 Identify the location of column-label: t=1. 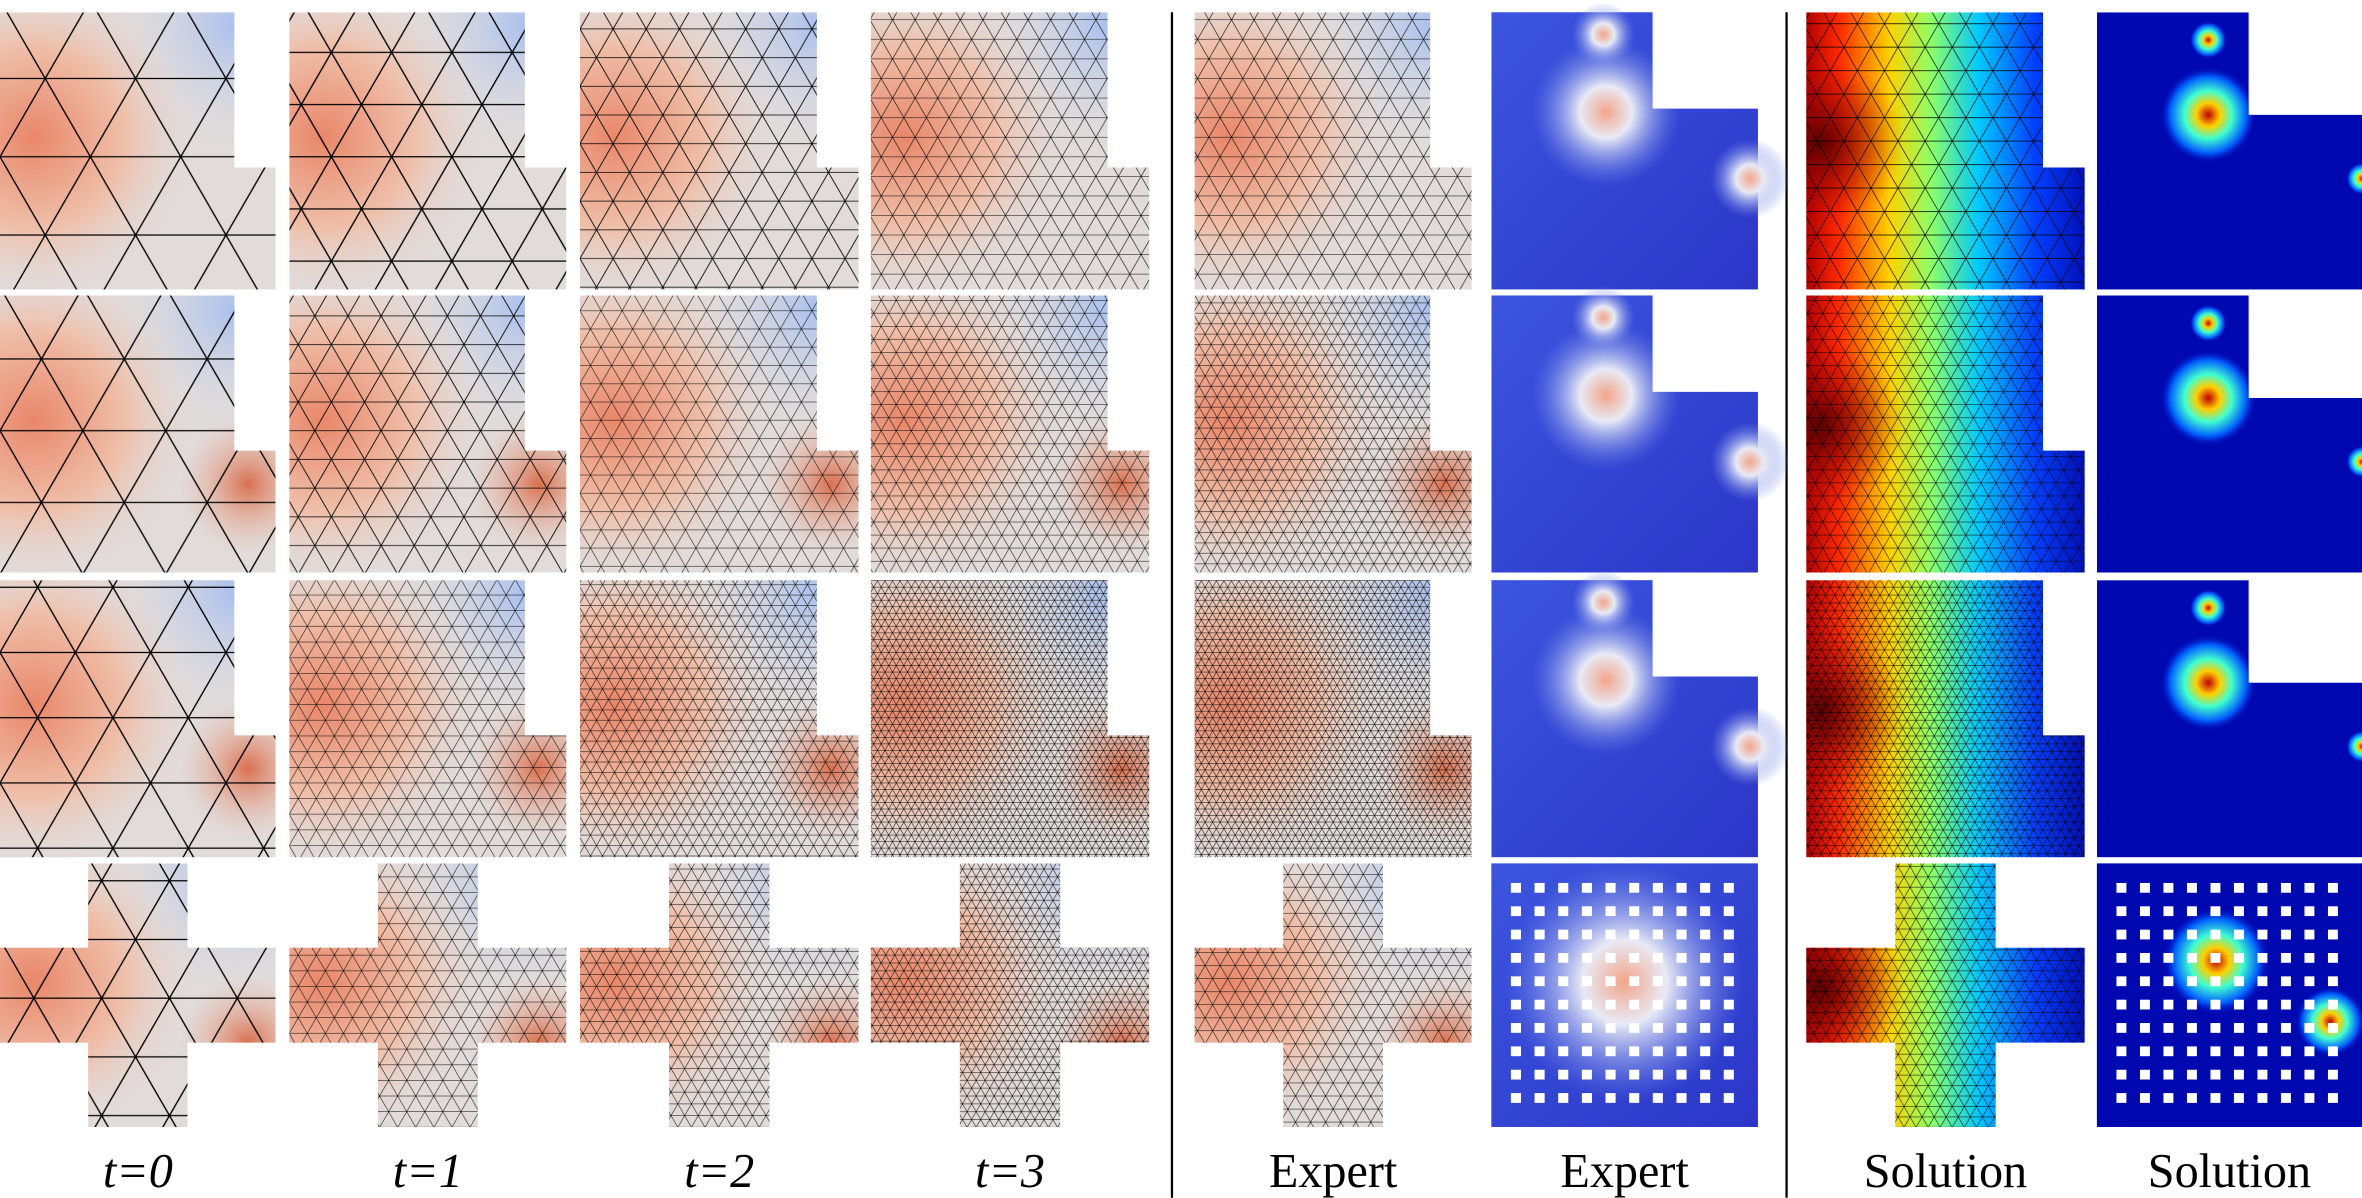
(428, 1171).